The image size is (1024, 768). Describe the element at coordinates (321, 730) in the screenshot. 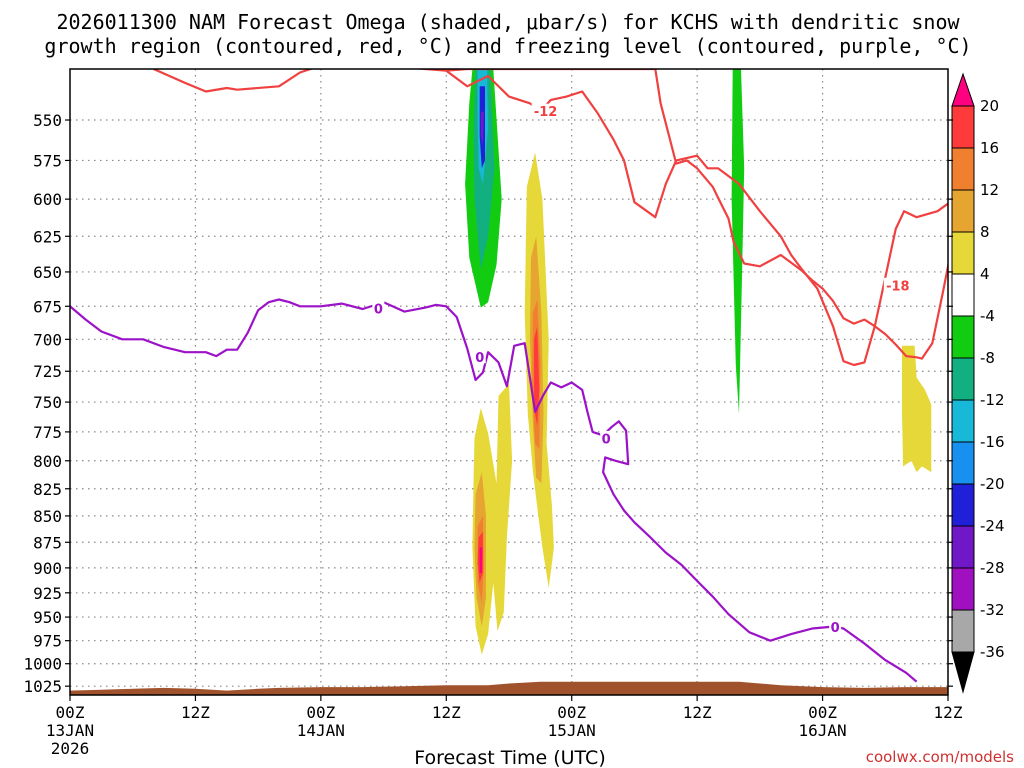

I see `x-date-label-2: 14JAN` at that location.